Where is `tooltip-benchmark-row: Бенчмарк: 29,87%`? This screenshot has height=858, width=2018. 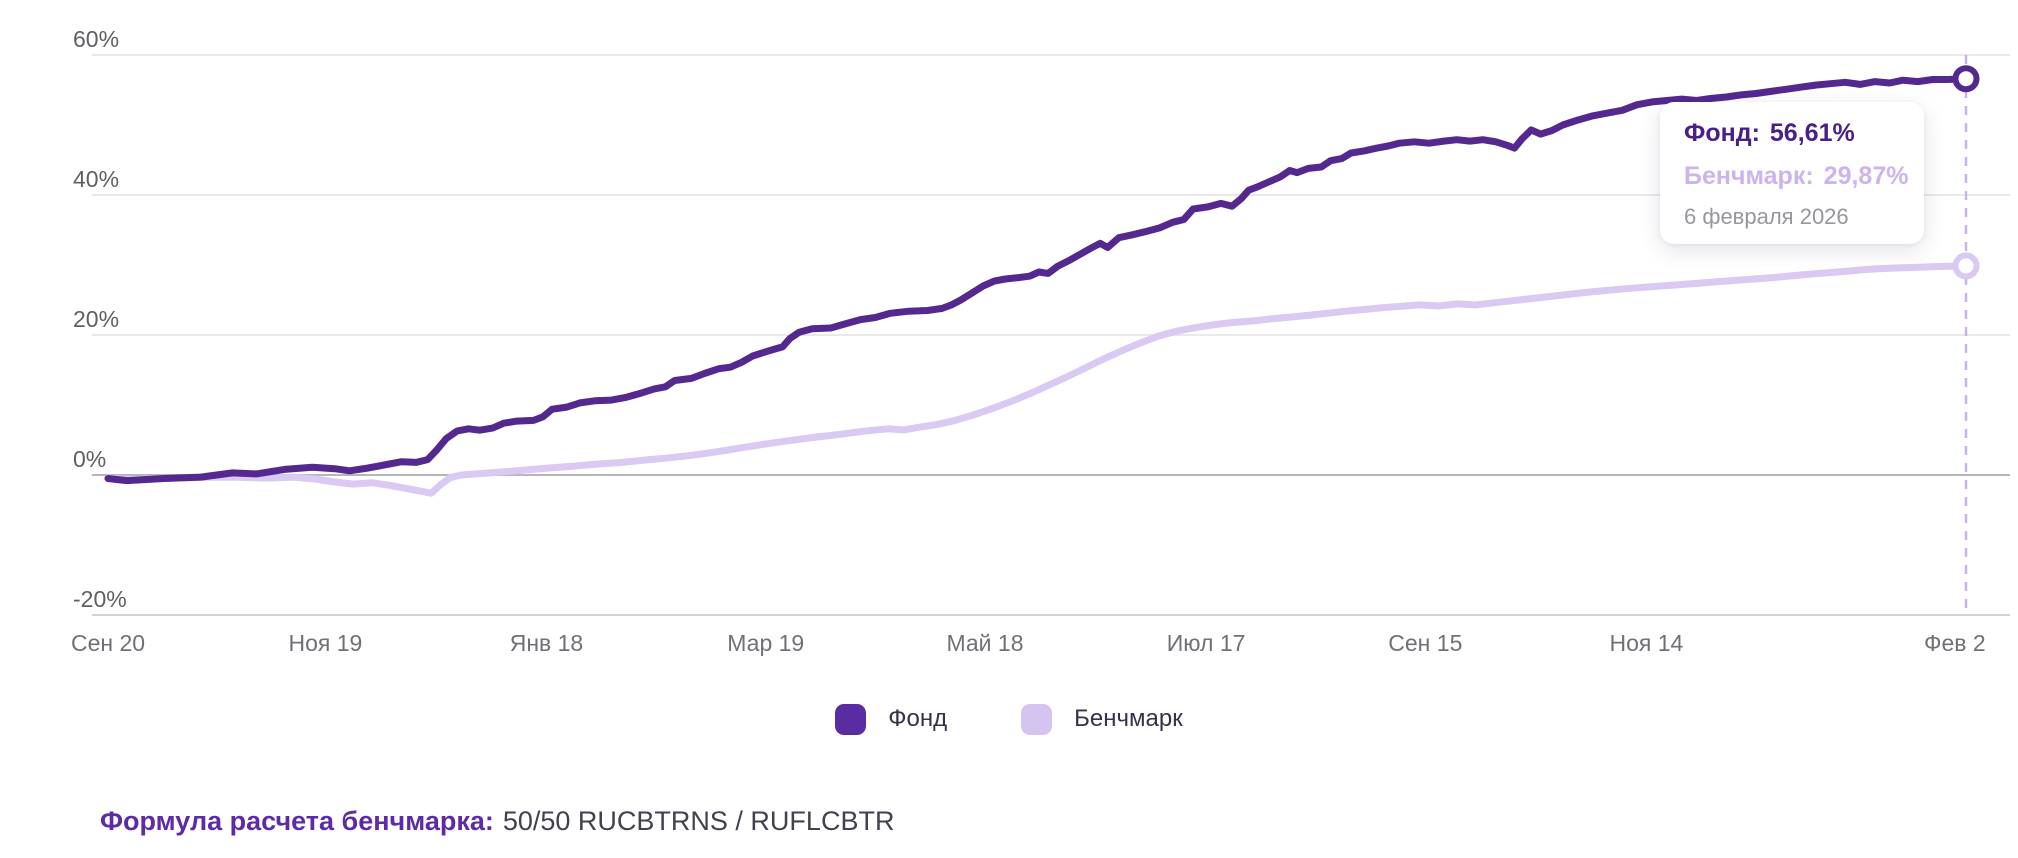
tooltip-benchmark-row: Бенчмарк: 29,87% is located at coordinates (1796, 176).